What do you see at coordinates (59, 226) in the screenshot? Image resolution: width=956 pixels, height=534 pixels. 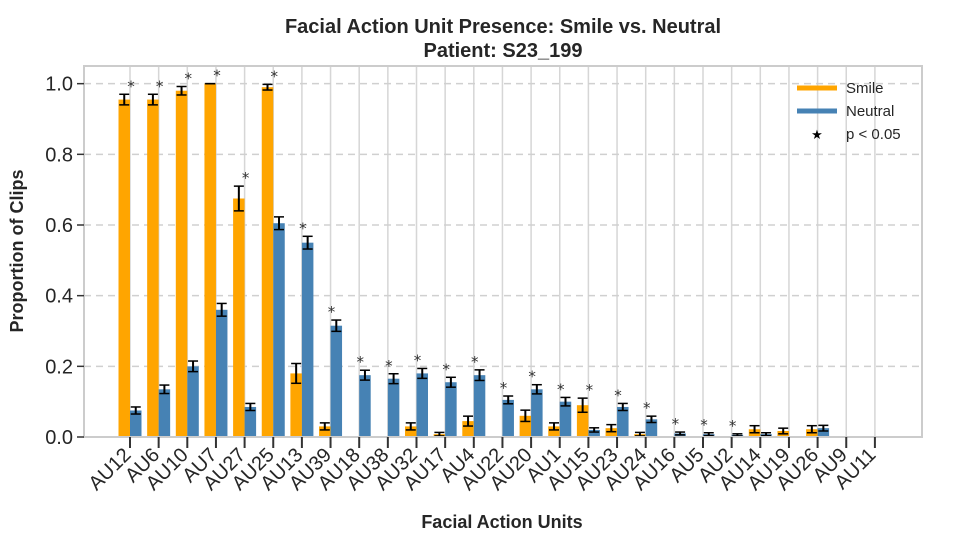 I see `y-tick-label: 0.6` at bounding box center [59, 226].